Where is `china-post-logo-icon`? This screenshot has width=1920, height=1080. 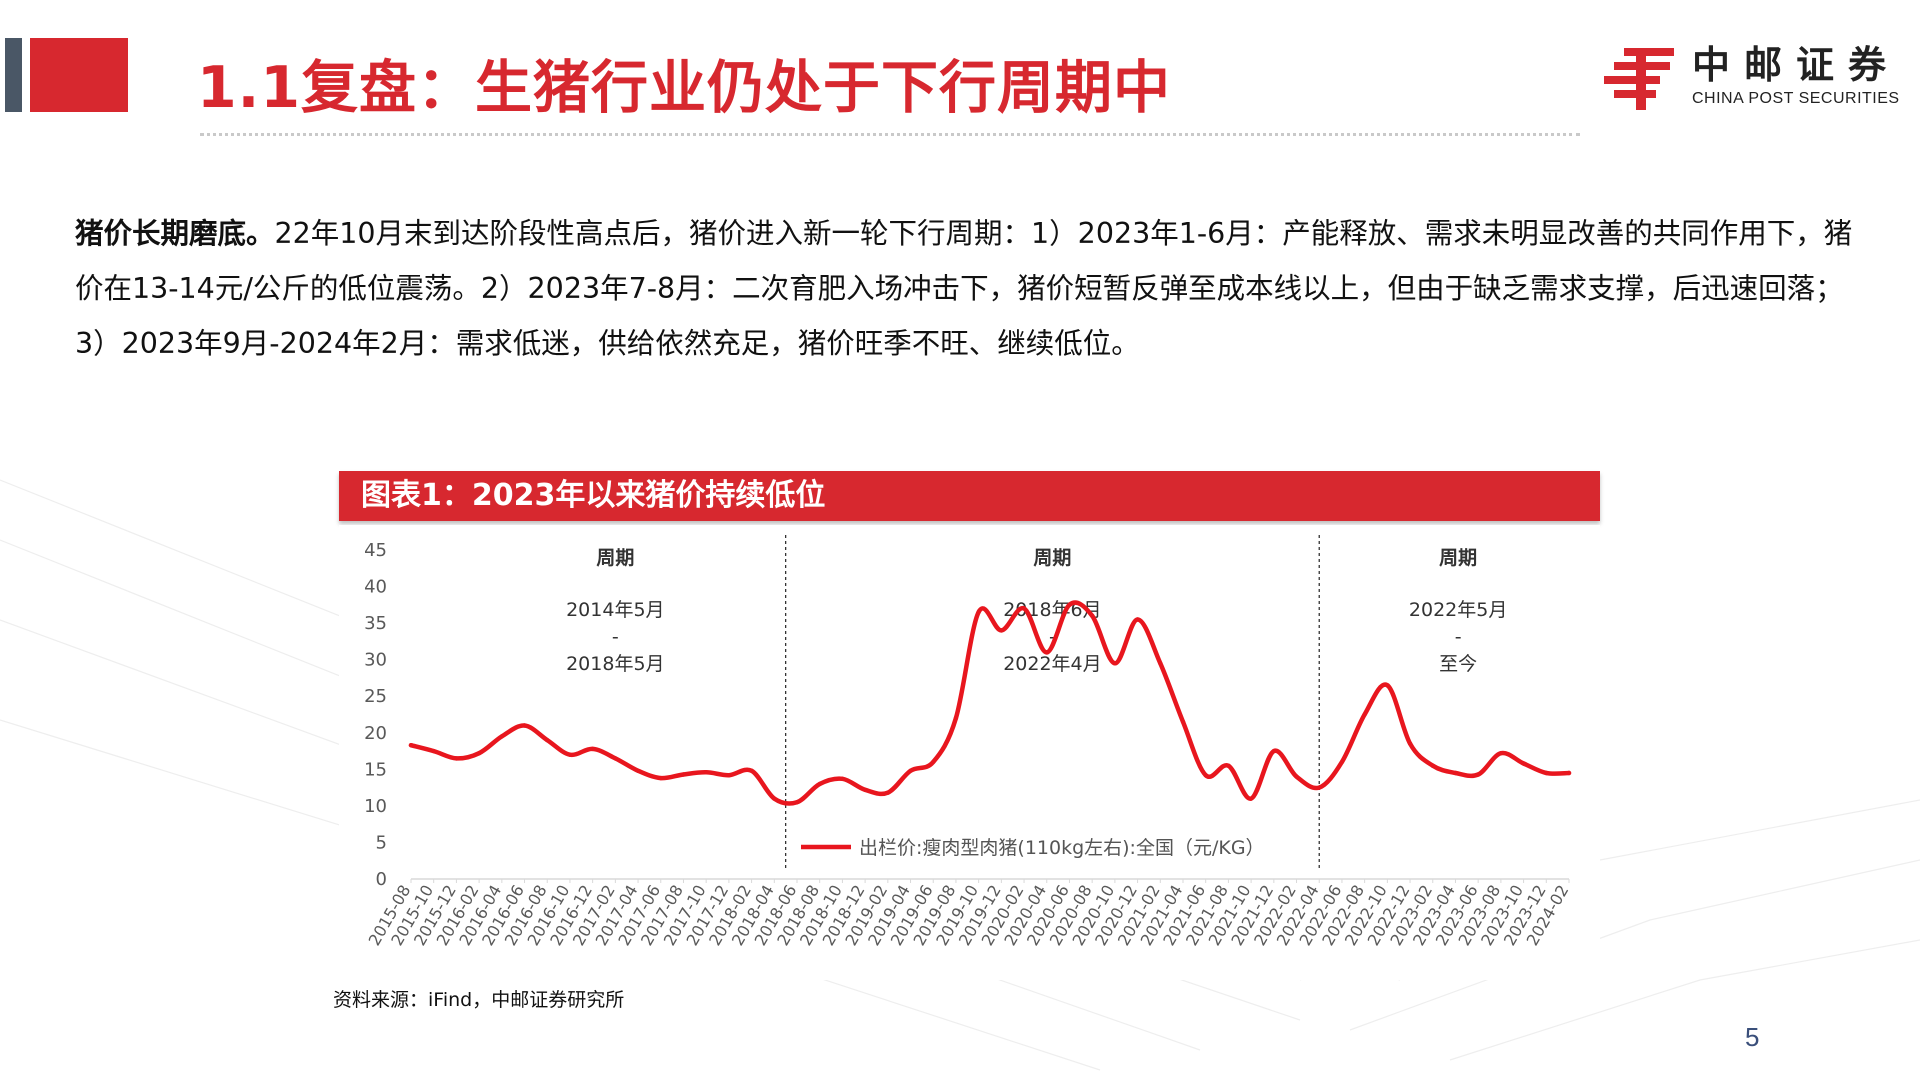
china-post-logo-icon is located at coordinates (1639, 79).